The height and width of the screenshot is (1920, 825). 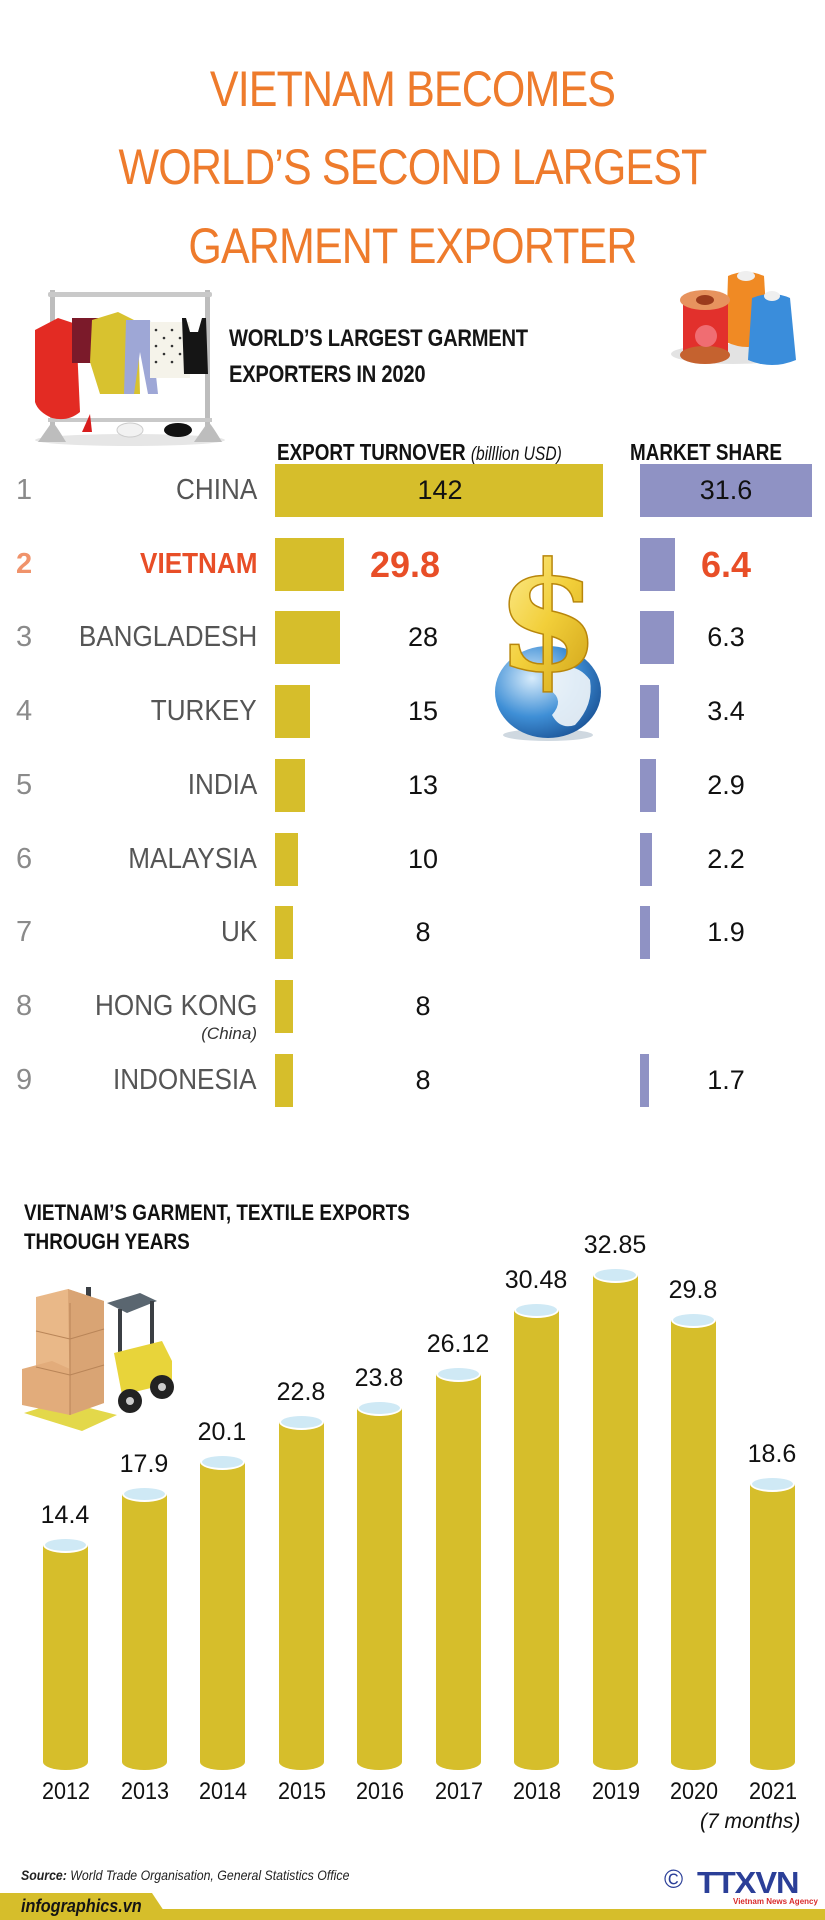 What do you see at coordinates (66, 1791) in the screenshot?
I see `year-label: 2012` at bounding box center [66, 1791].